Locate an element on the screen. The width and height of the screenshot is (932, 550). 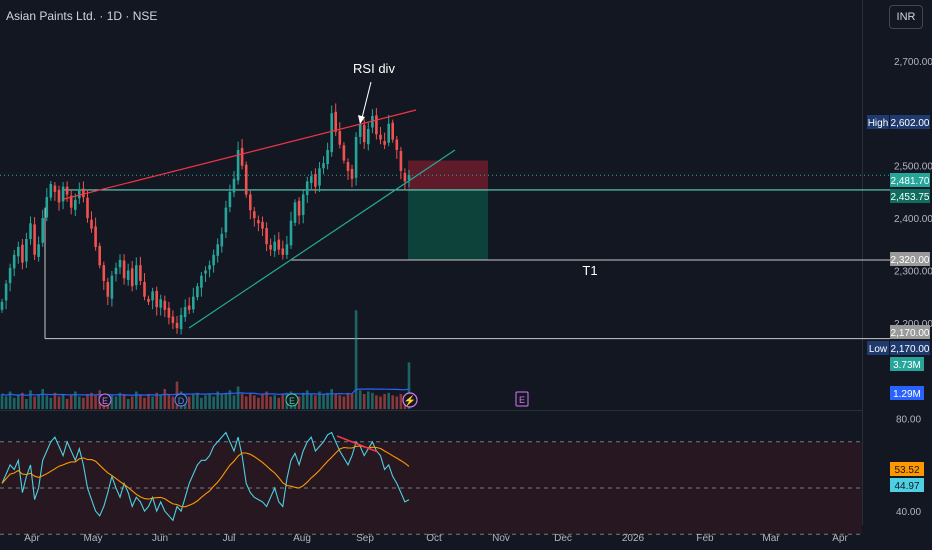
rsi-tick-label: 80.00 is located at coordinates (908, 420).